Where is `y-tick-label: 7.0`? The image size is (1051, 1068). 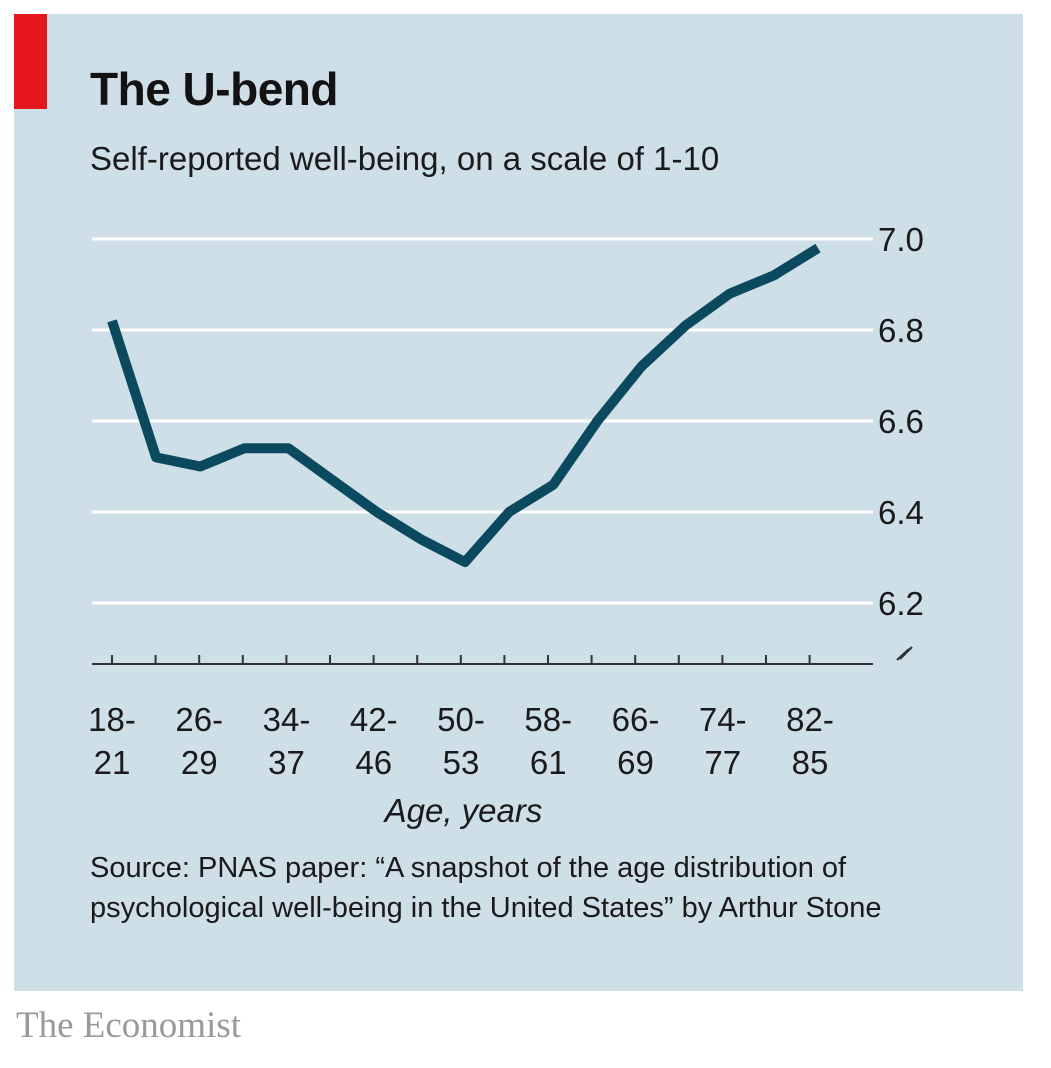 y-tick-label: 7.0 is located at coordinates (901, 239).